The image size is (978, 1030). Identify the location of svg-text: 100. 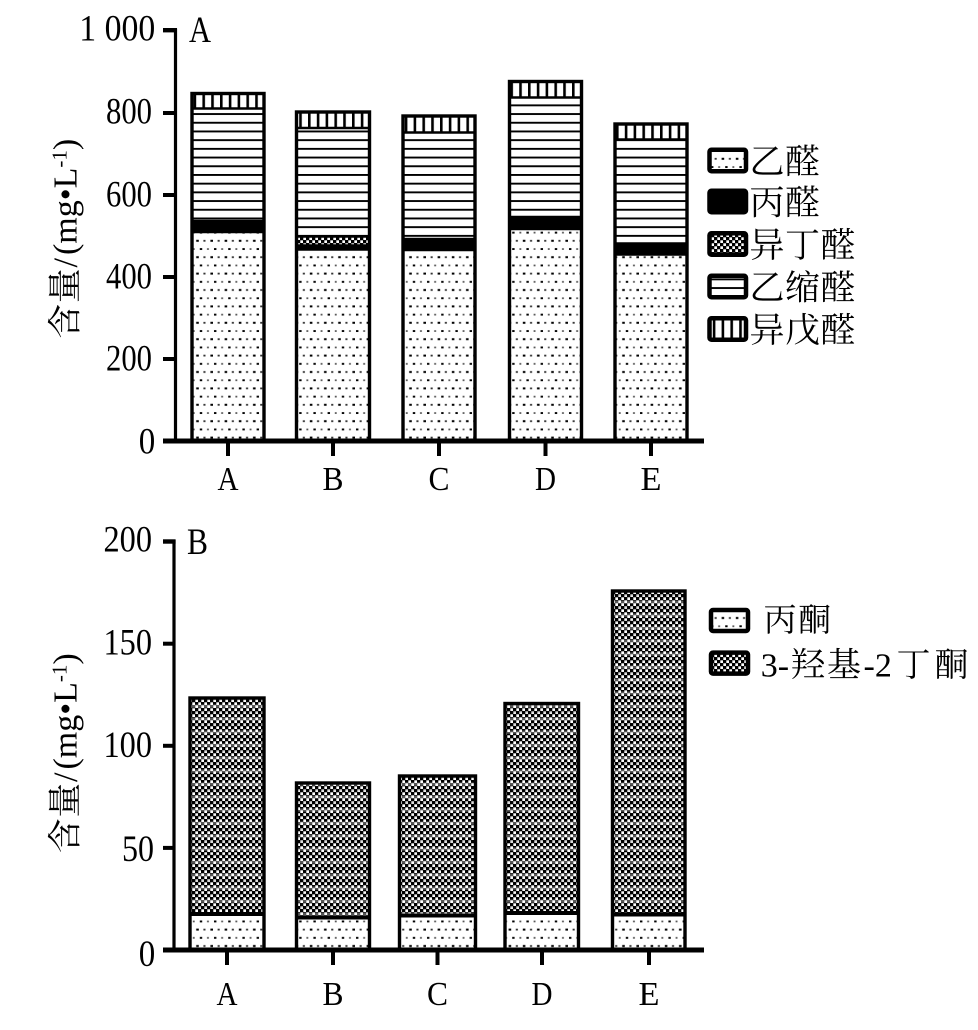
(128, 744).